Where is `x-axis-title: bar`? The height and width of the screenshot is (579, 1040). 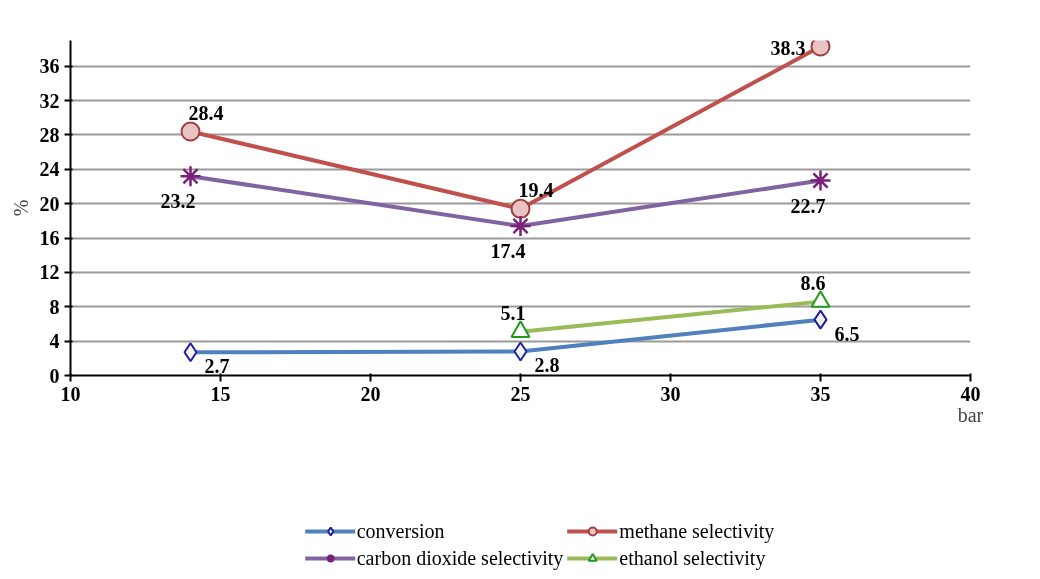
x-axis-title: bar is located at coordinates (970, 414).